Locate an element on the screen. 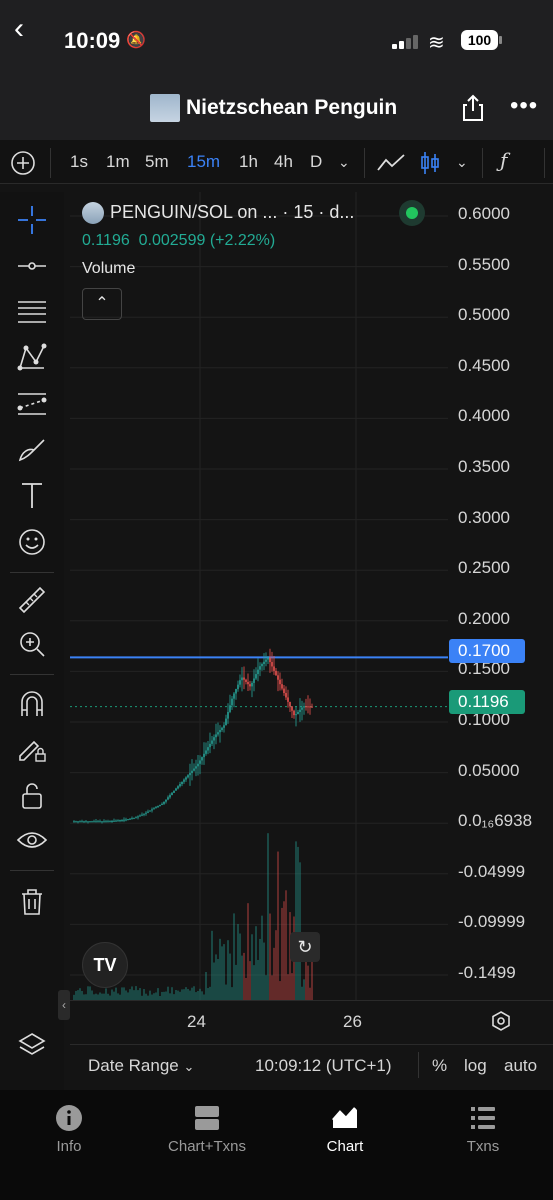 The height and width of the screenshot is (1200, 553). log-toggle: log is located at coordinates (475, 1065).